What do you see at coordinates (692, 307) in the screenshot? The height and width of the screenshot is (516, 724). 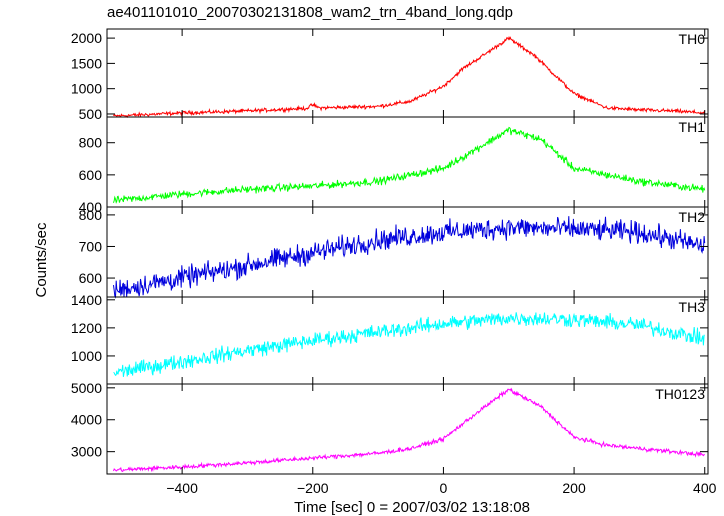 I see `panel-label: TH3` at bounding box center [692, 307].